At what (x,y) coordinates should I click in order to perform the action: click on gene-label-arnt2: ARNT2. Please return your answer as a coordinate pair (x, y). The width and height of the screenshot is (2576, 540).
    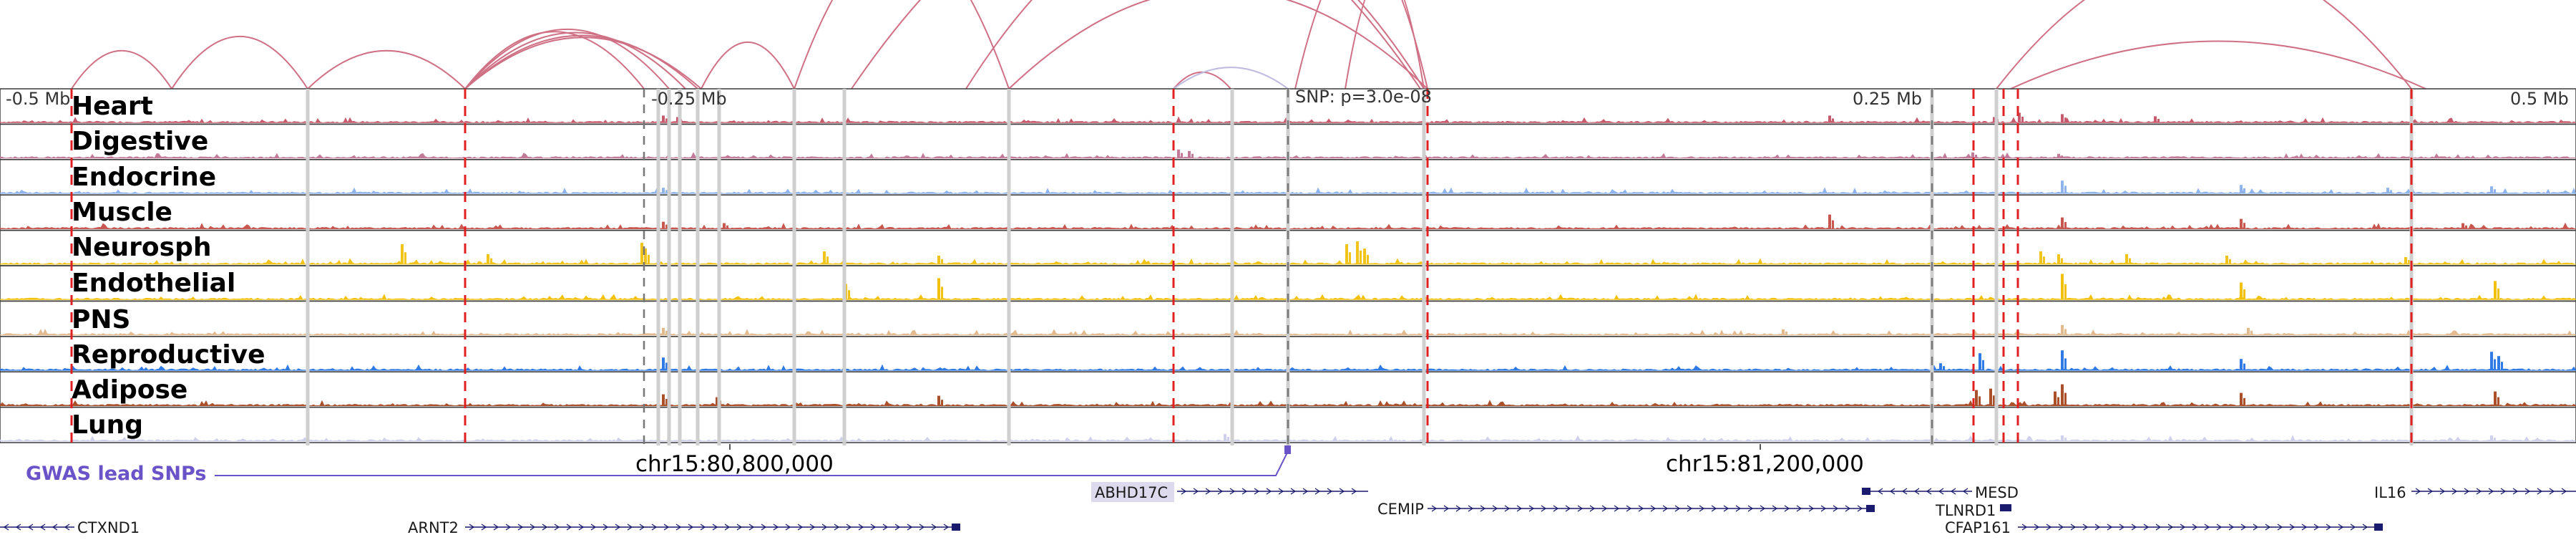
    Looking at the image, I should click on (433, 527).